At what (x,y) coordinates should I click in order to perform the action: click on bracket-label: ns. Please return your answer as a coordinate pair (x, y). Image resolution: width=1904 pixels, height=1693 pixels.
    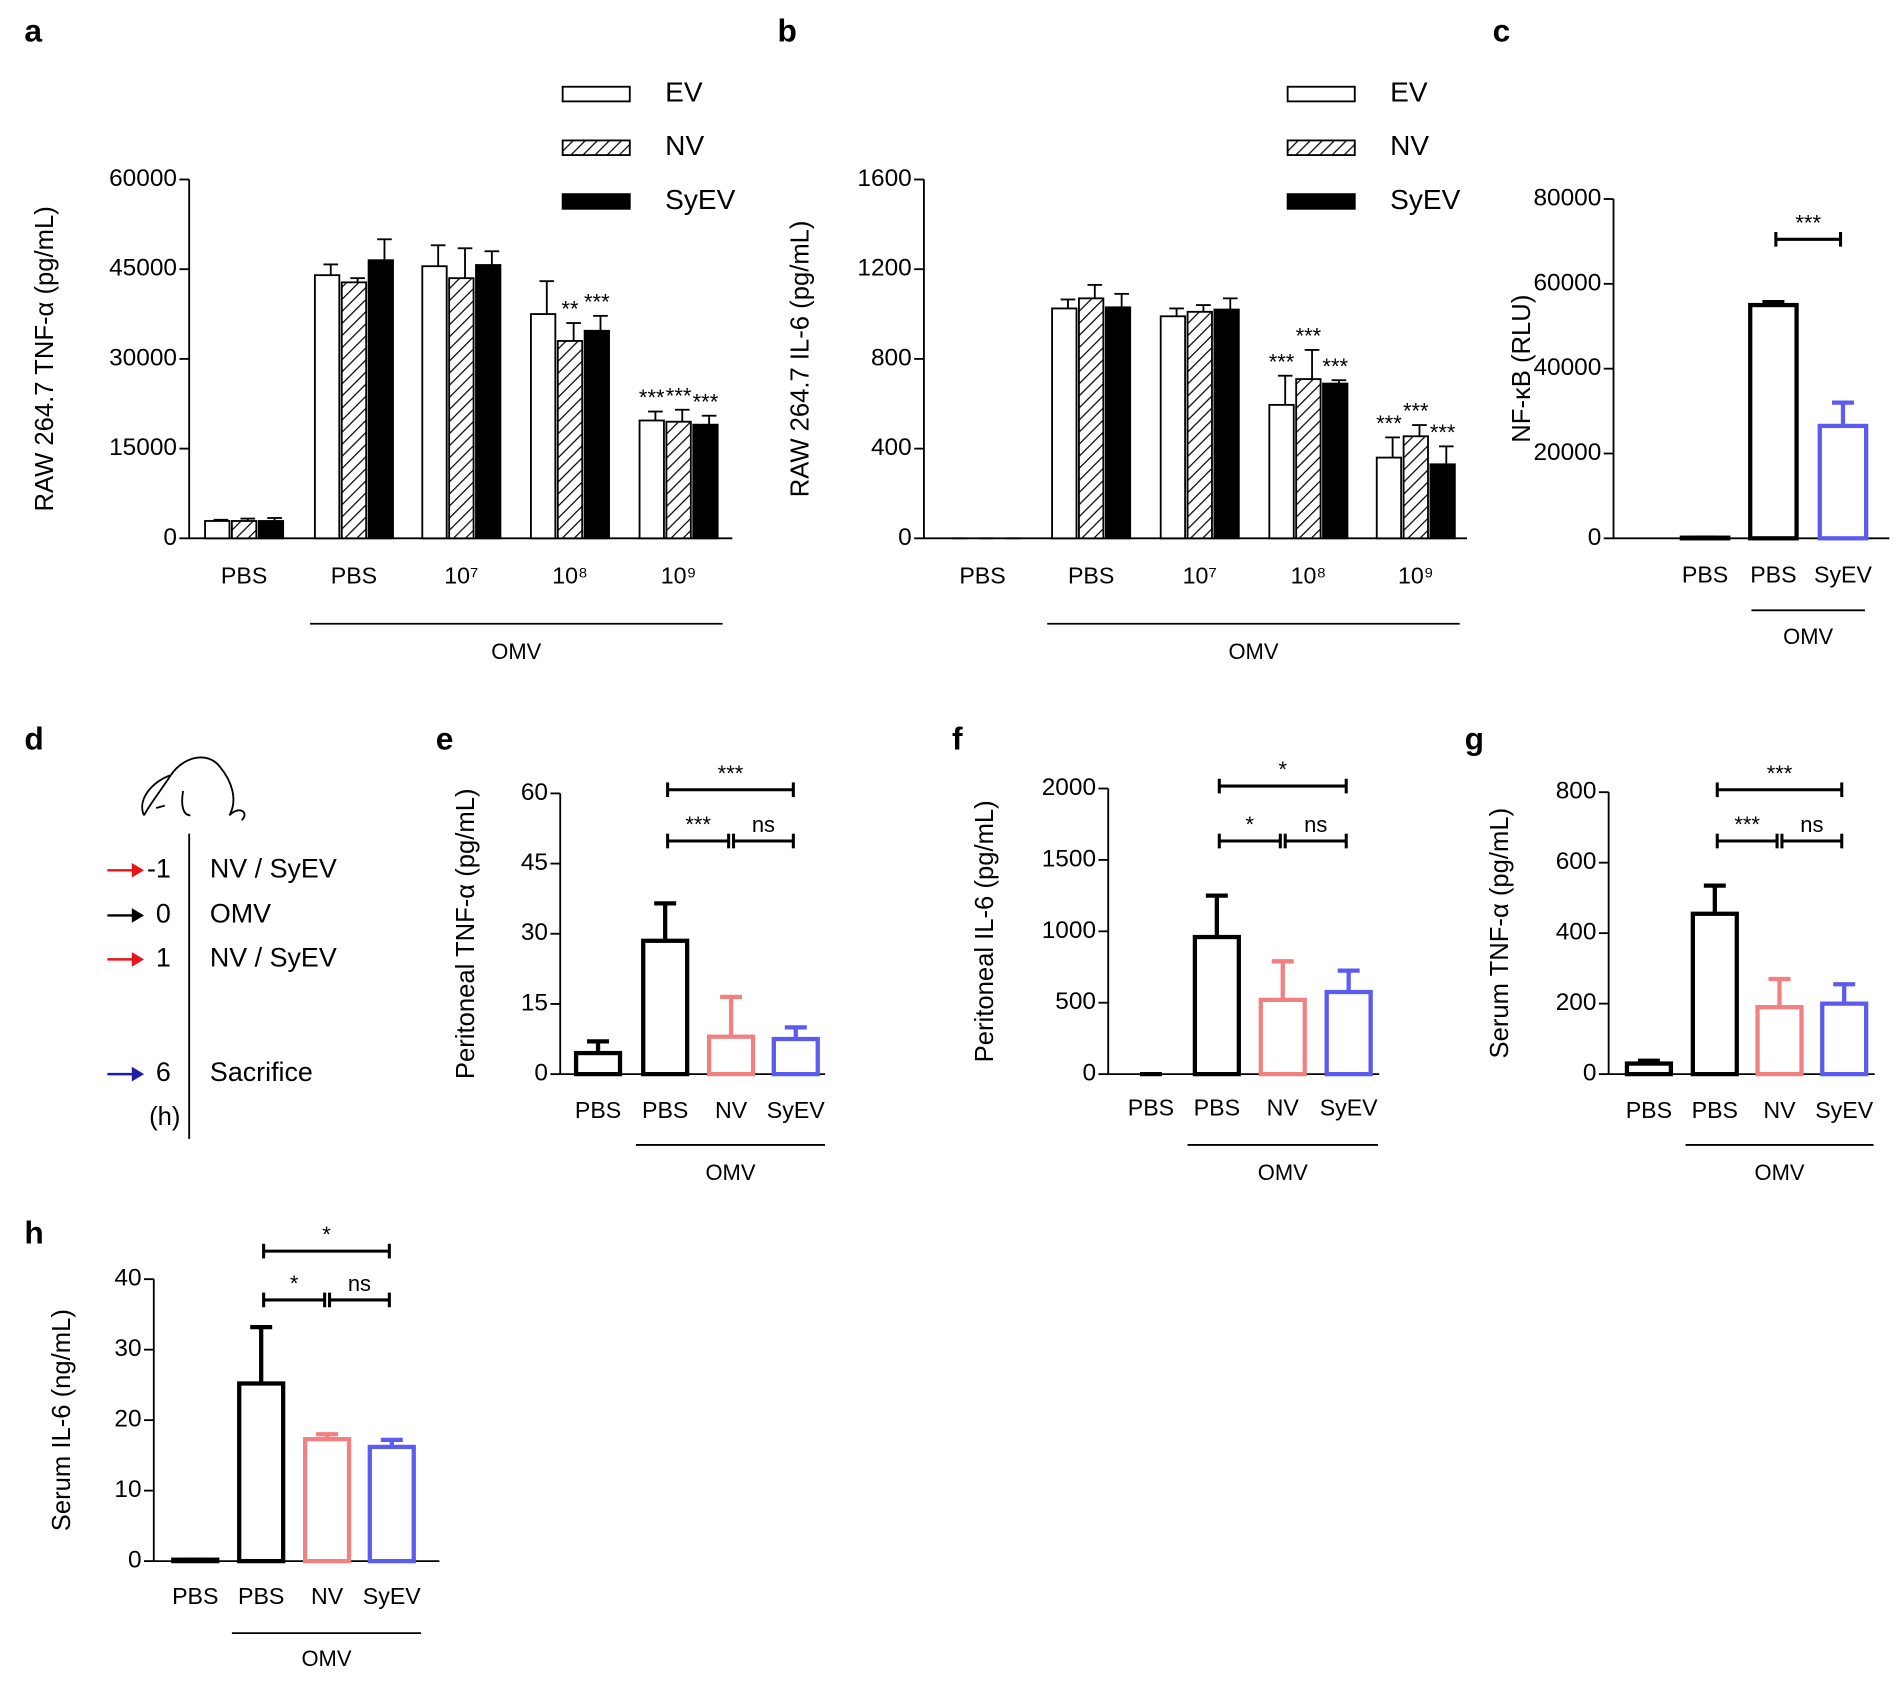
    Looking at the image, I should click on (763, 824).